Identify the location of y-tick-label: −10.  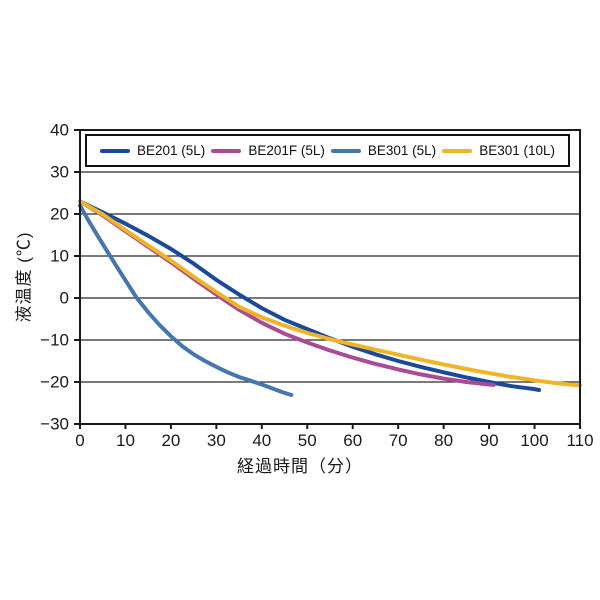
(54, 340).